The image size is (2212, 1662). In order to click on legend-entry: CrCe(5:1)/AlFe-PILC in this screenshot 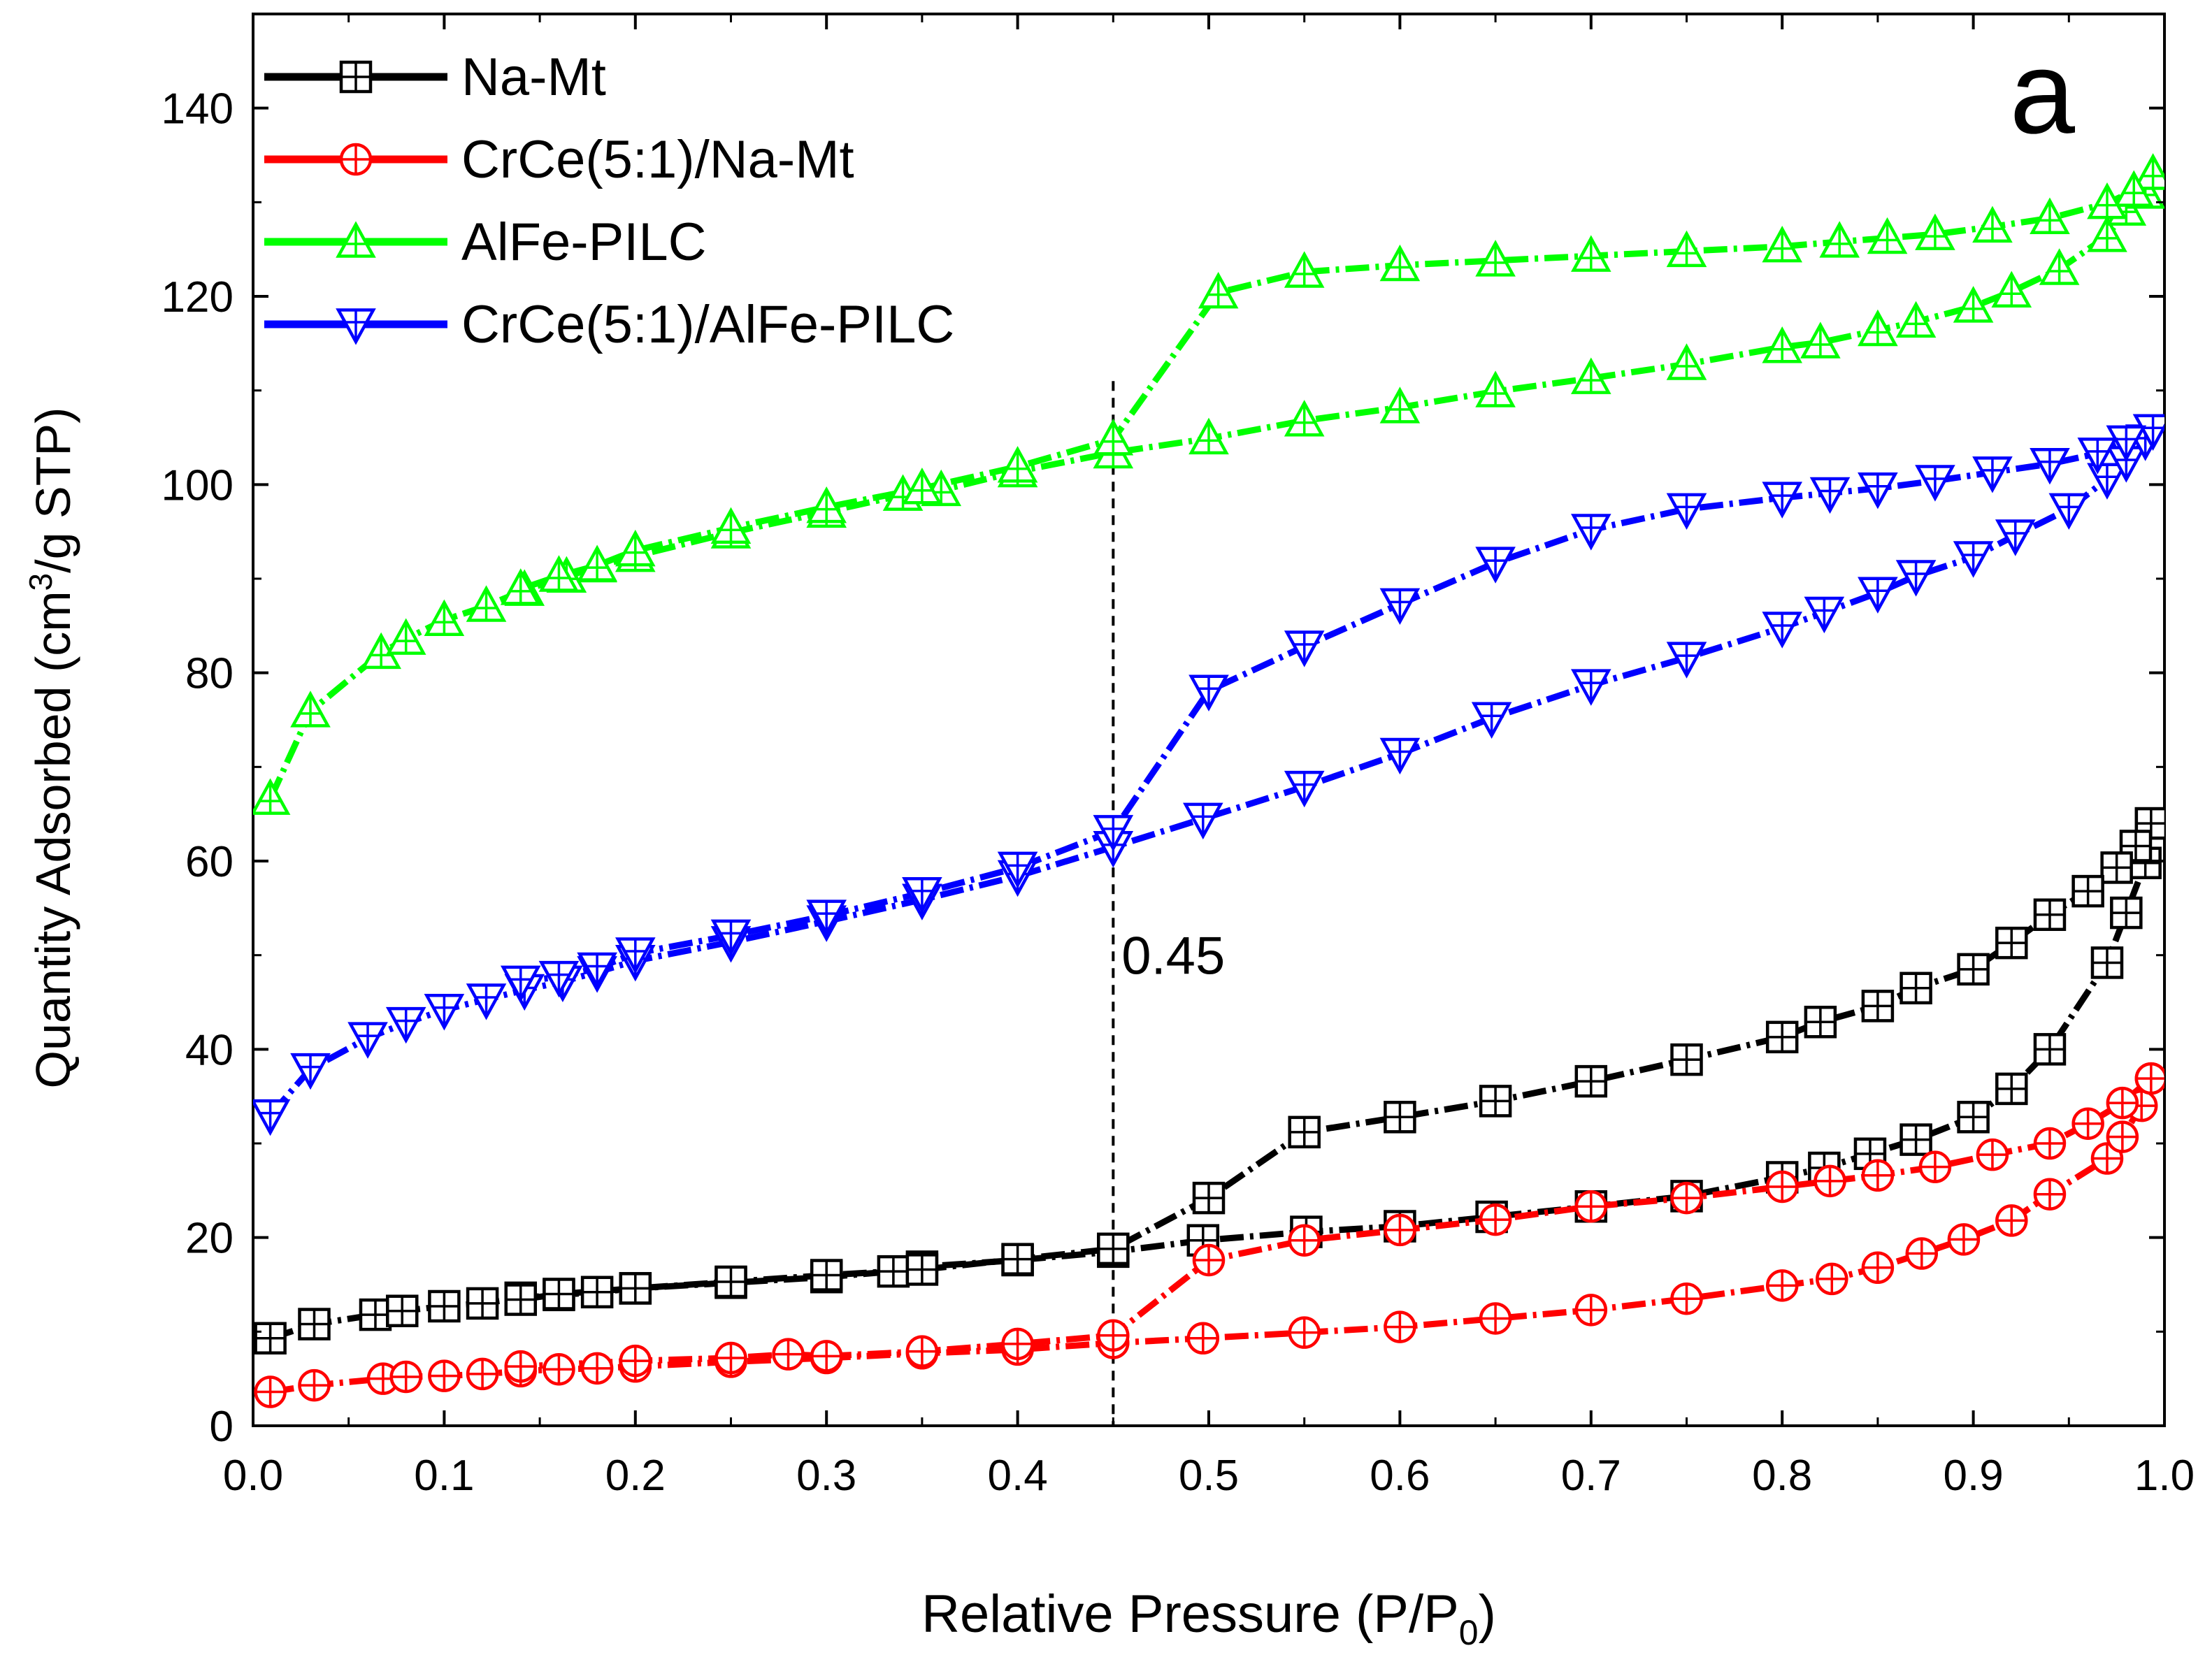, I will do `click(609, 324)`.